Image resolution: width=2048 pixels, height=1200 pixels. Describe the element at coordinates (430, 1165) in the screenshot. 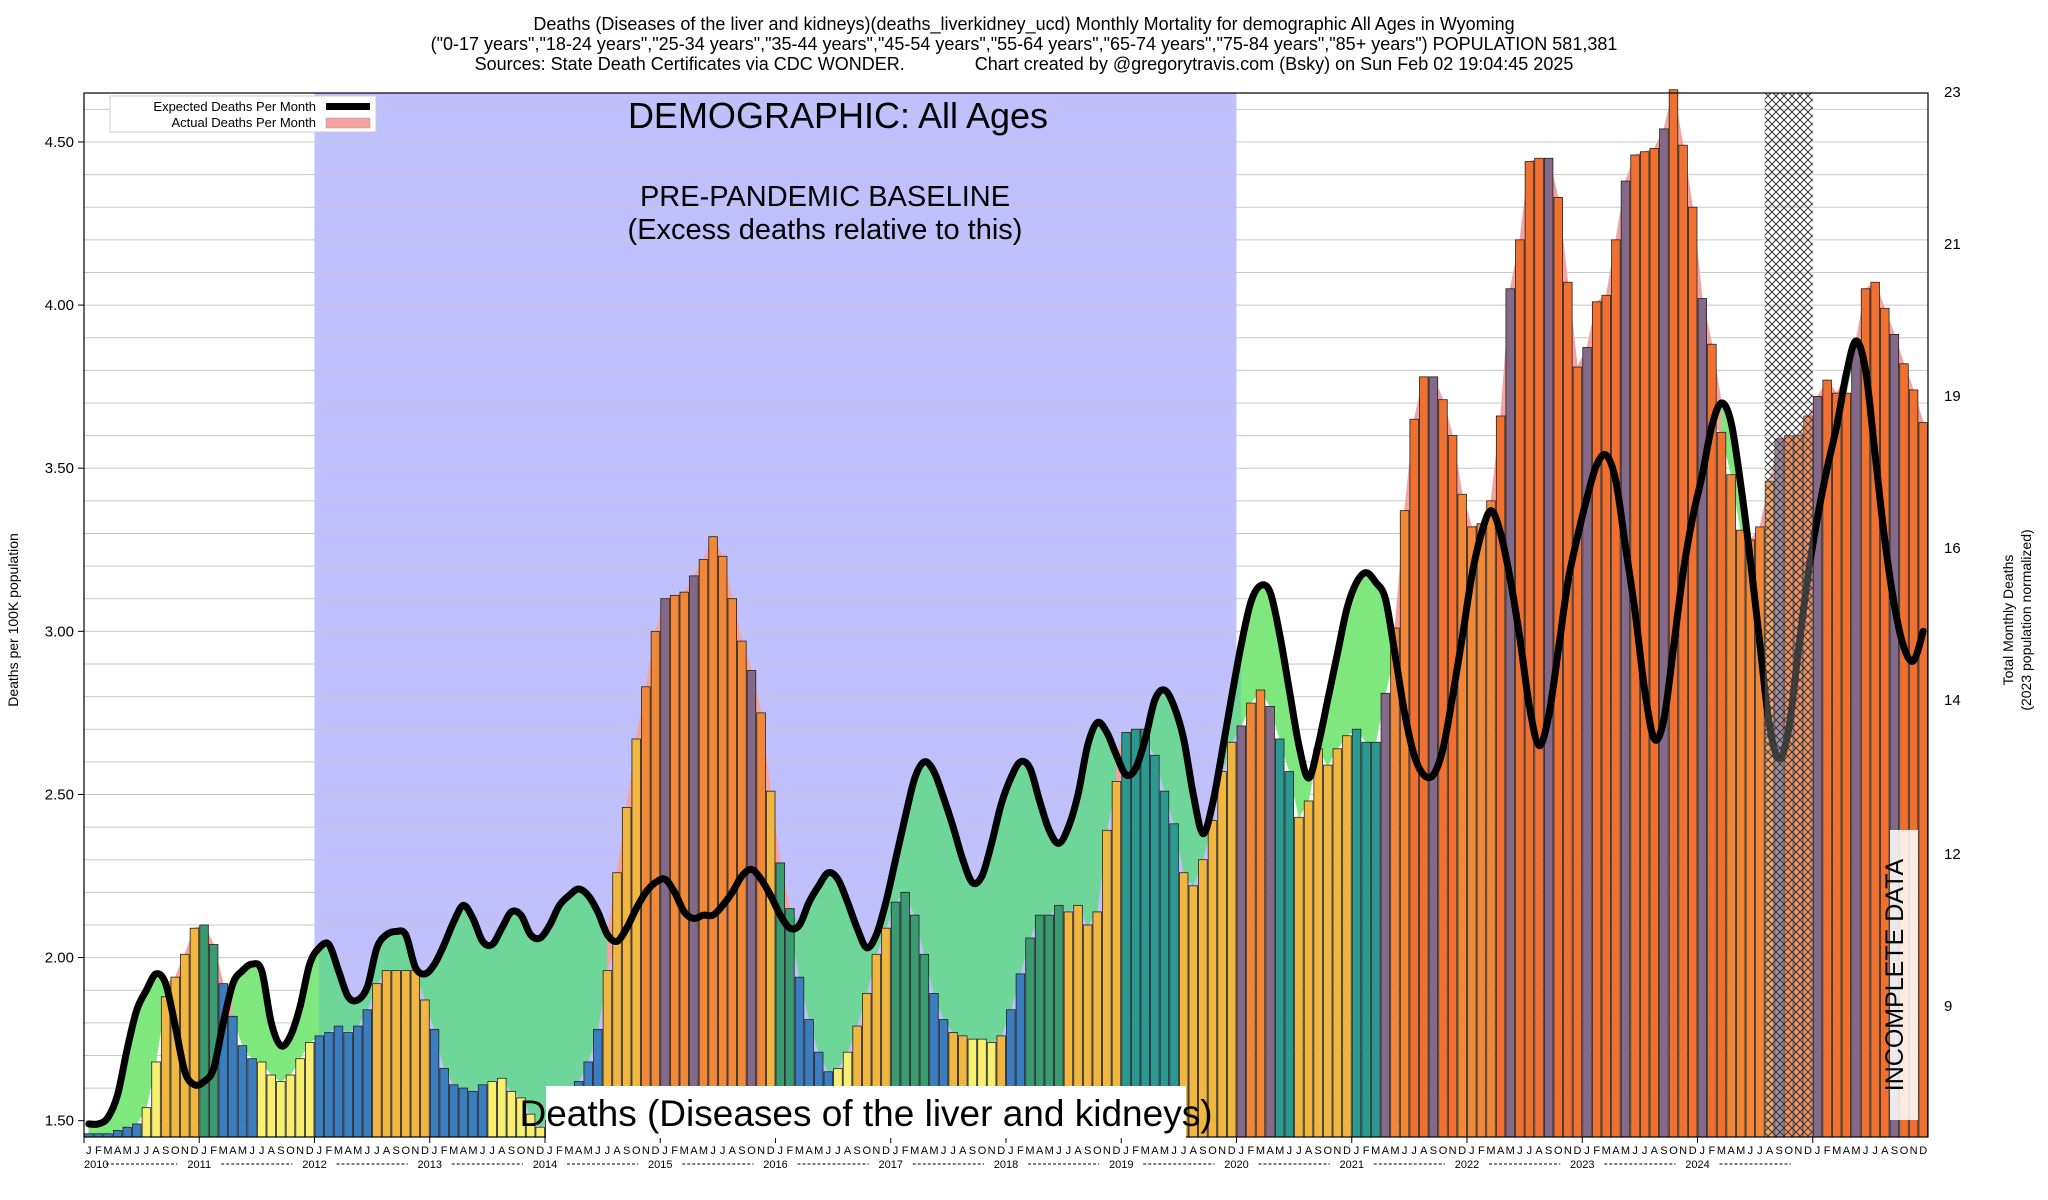

I see `x-year-label: 2013` at that location.